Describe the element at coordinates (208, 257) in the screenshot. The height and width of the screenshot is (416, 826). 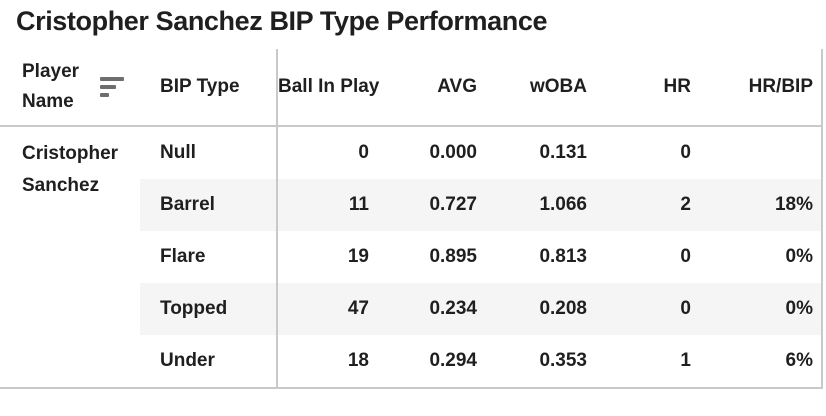
I see `bip-type-cell: Flare` at that location.